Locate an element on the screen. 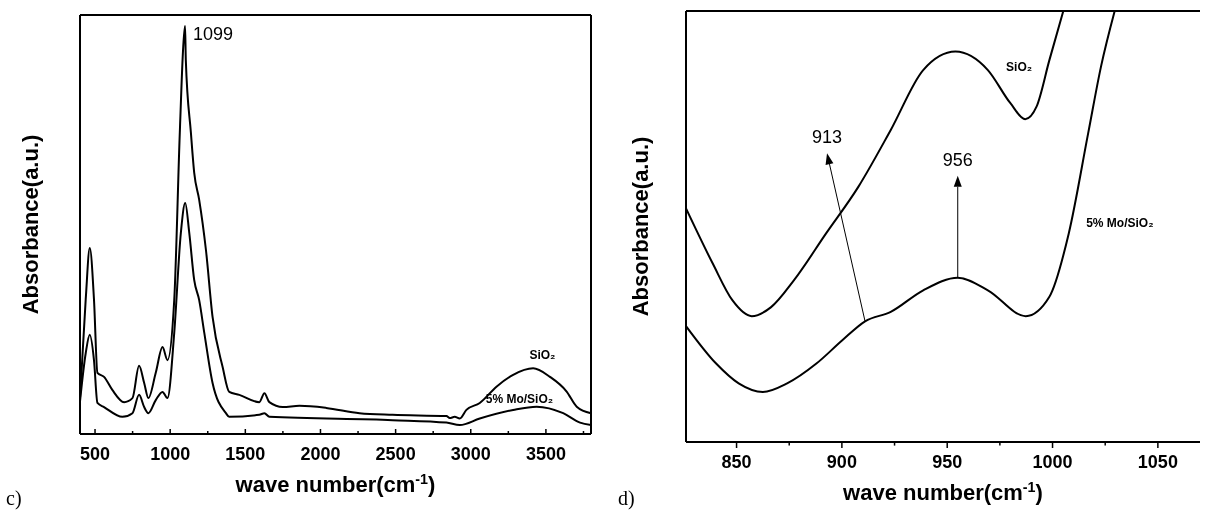  x-tick-label: 3000 is located at coordinates (470, 454).